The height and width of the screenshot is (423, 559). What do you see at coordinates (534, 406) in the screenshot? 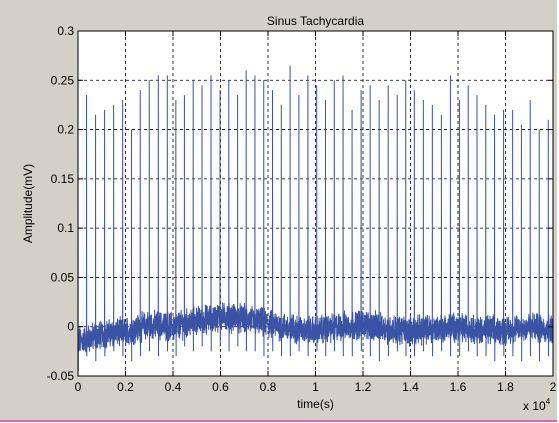
I see `x-axis-multiplier-base: x 10` at bounding box center [534, 406].